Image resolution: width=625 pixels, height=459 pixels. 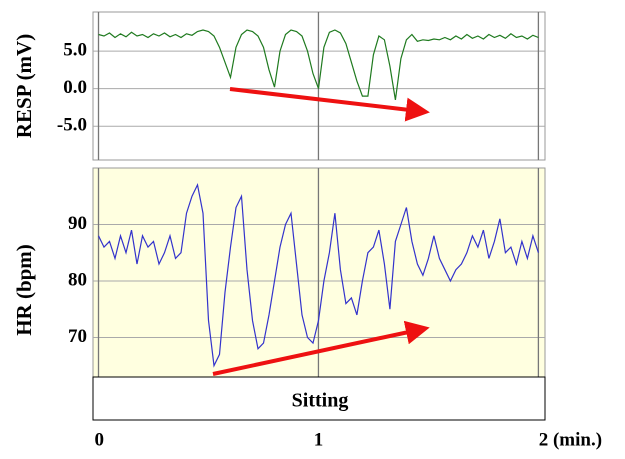 I want to click on y-tick-label: 80, so click(x=77, y=279).